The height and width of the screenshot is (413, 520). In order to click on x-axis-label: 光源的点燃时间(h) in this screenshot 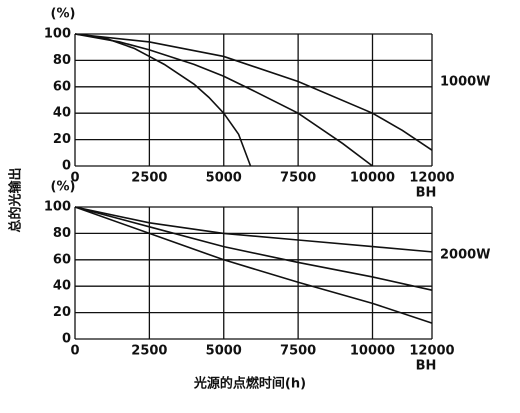, I will do `click(249, 384)`.